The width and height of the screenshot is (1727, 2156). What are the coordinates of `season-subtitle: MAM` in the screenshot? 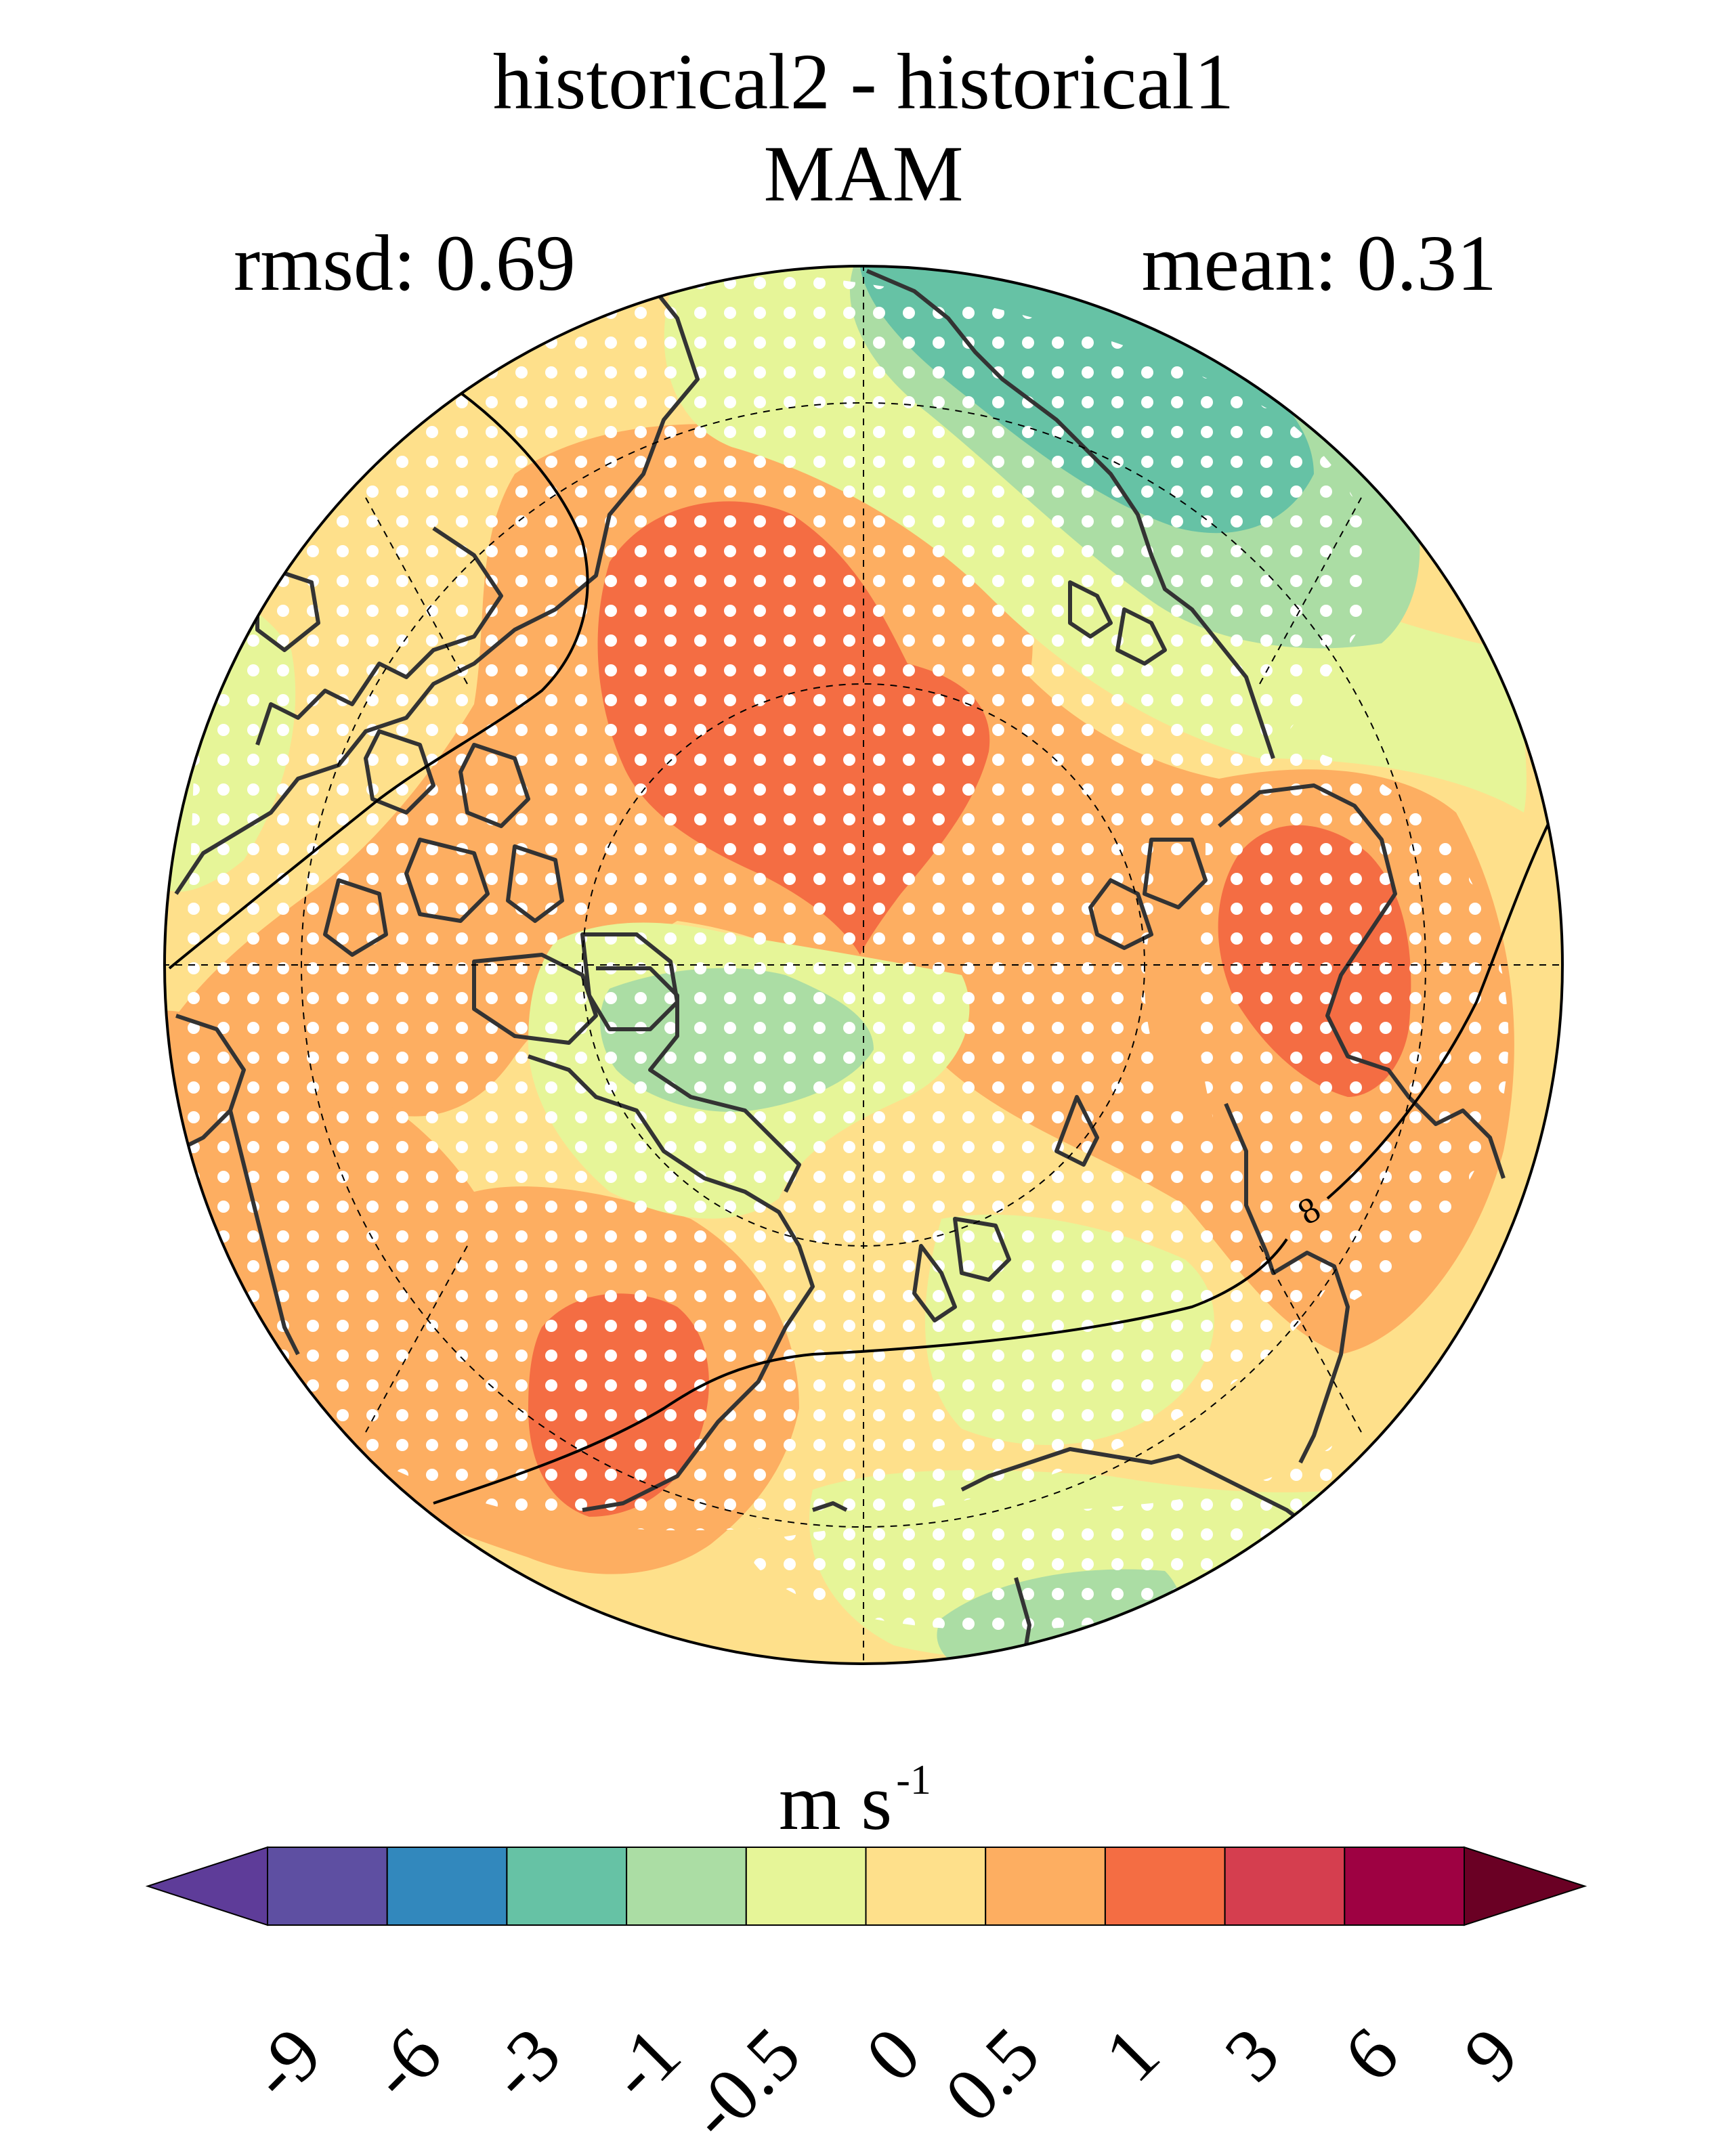 It's located at (863, 173).